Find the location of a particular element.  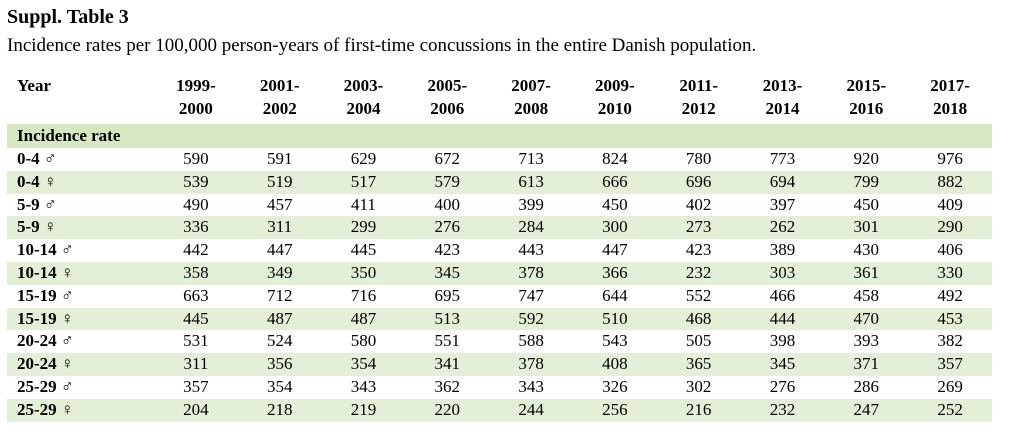

rate-cell: 780 is located at coordinates (698, 159).